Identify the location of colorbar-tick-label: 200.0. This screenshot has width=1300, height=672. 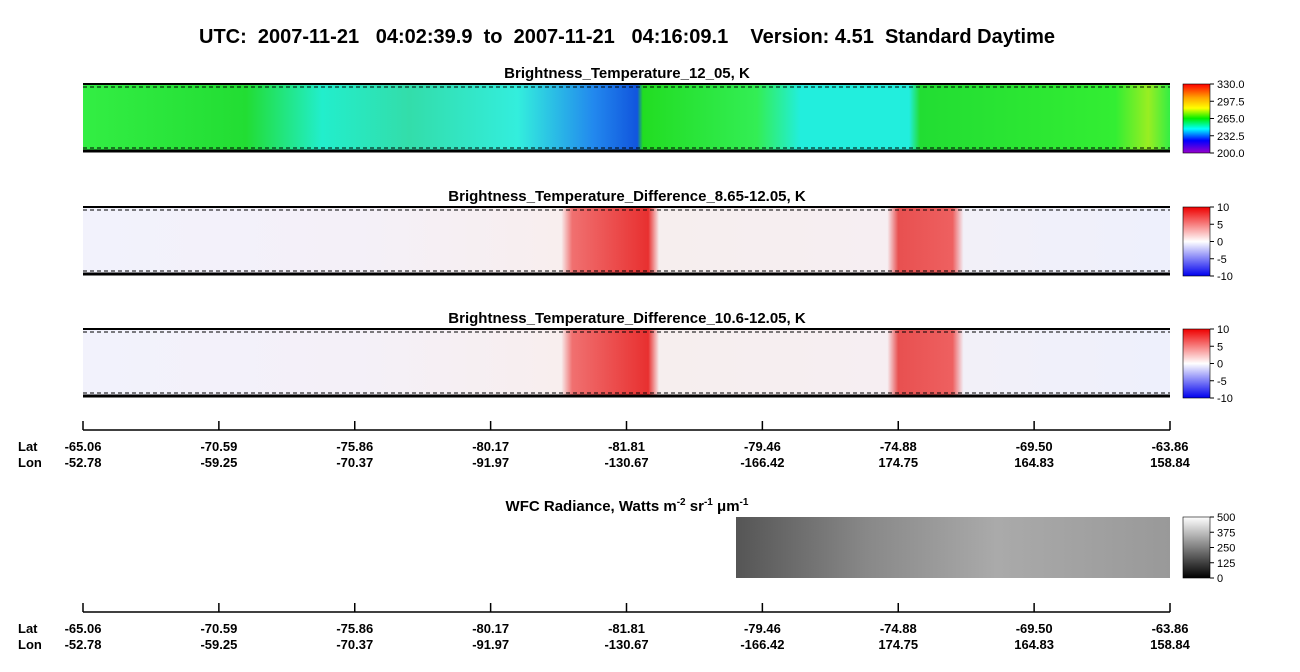
(1231, 154).